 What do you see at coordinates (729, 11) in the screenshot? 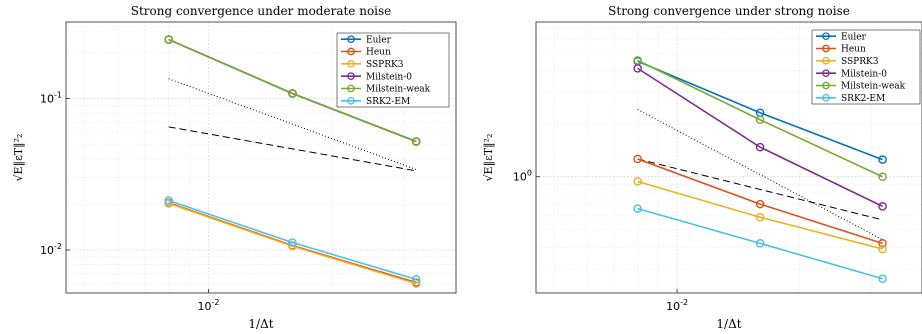
I see `chart-title: Strong convergence under strong noise` at bounding box center [729, 11].